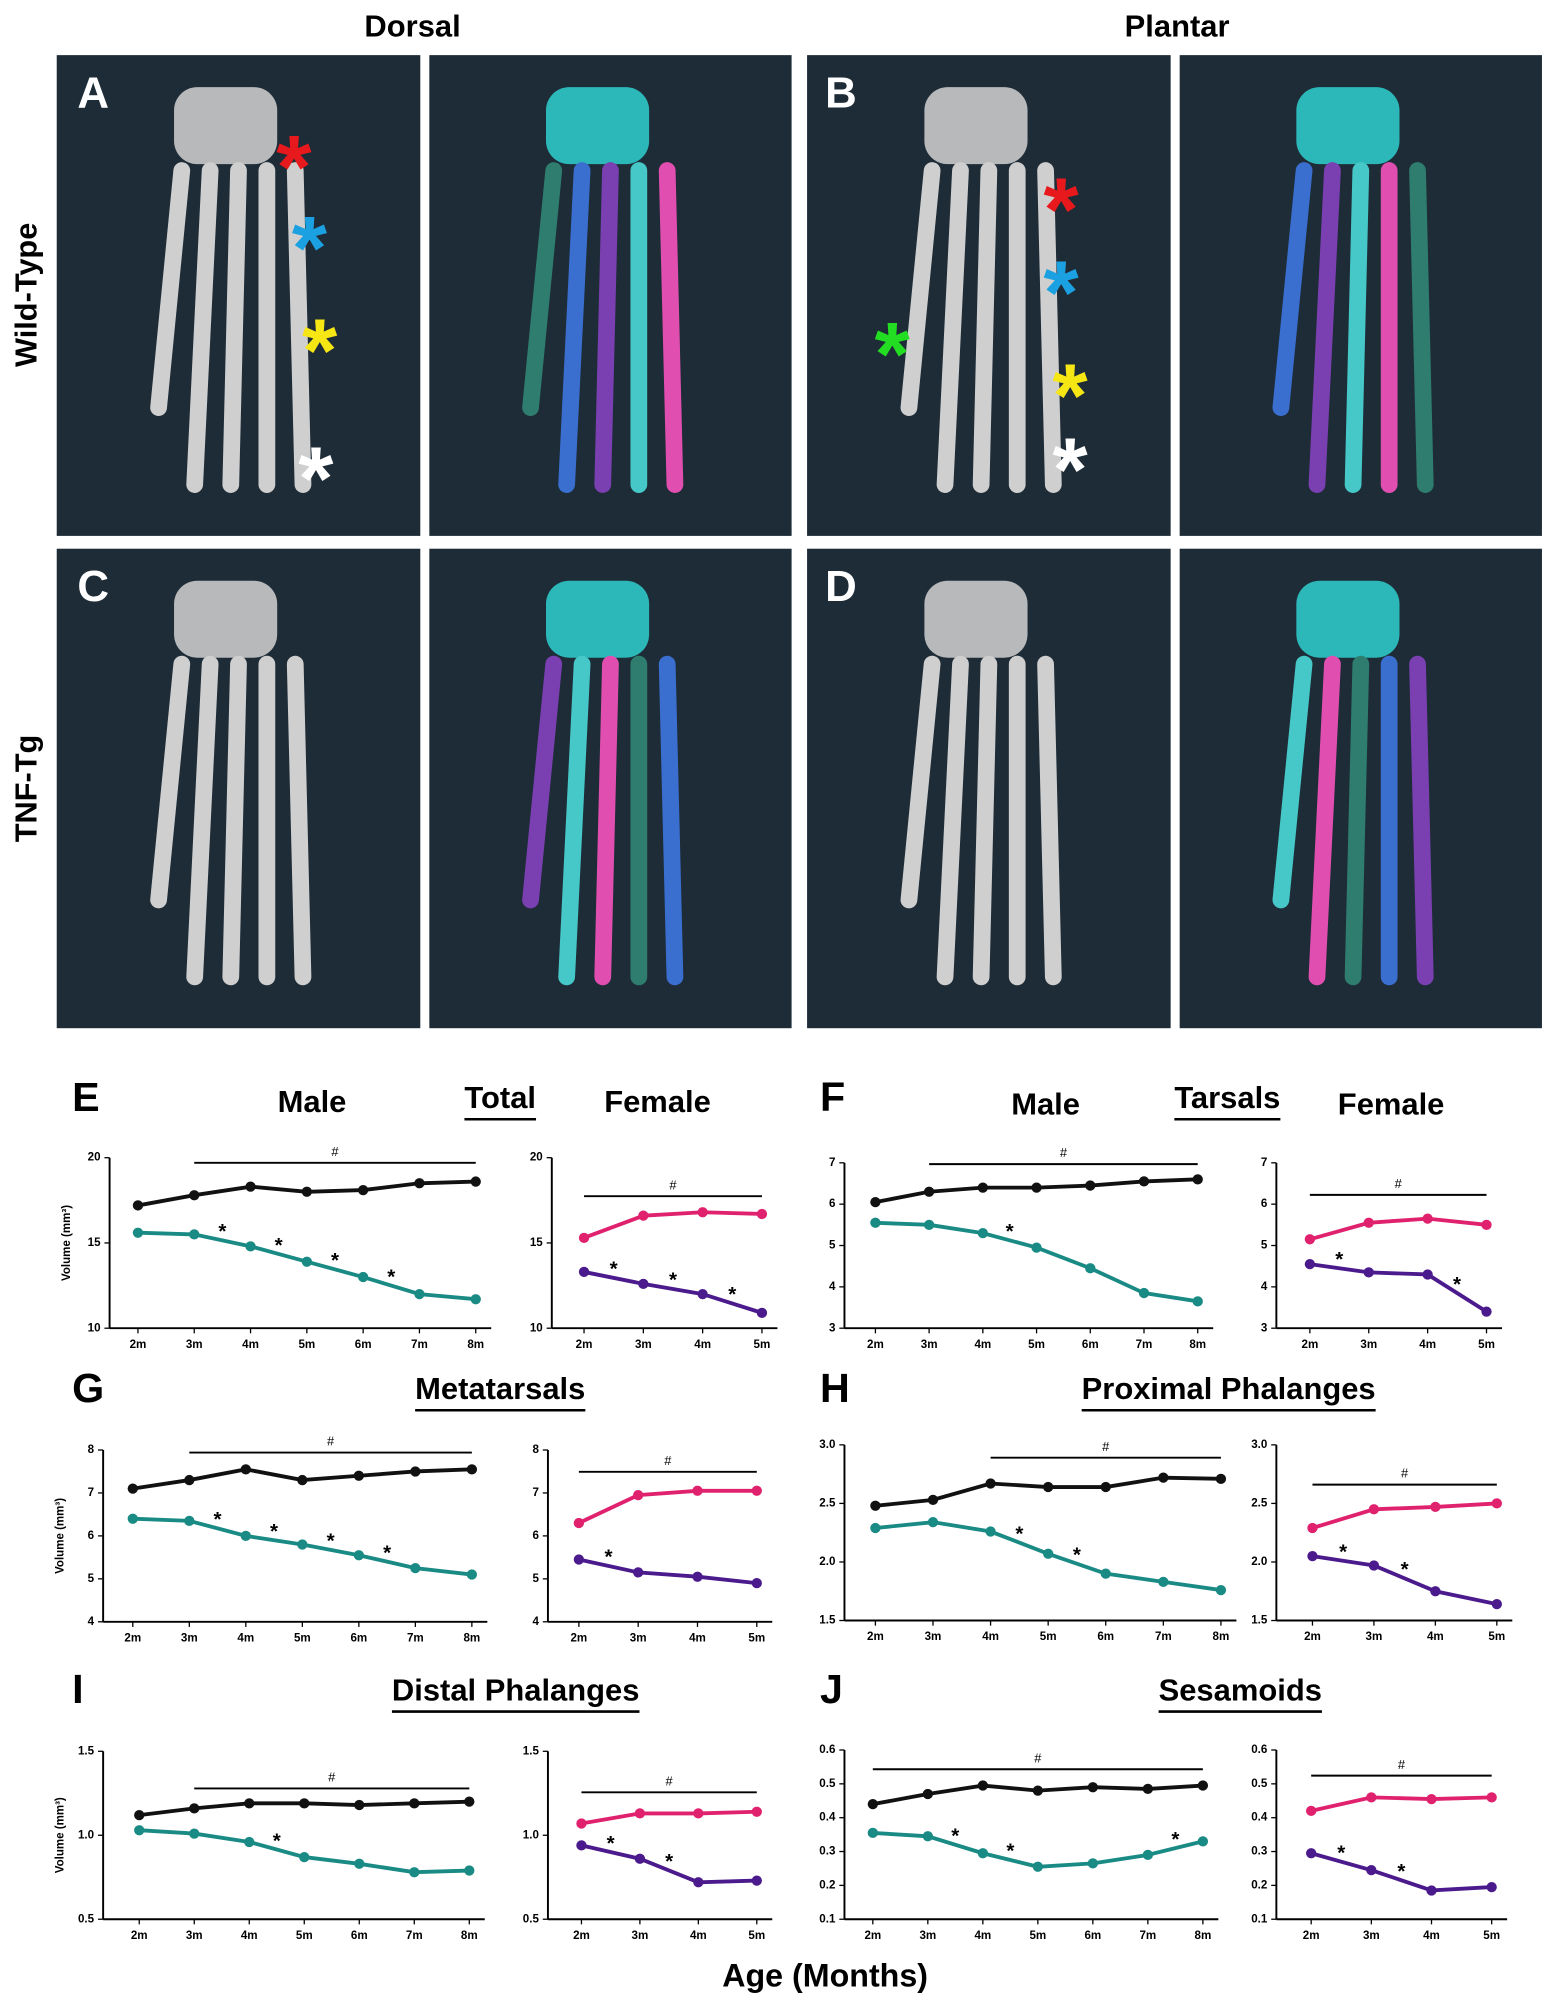 The height and width of the screenshot is (2000, 1560). Describe the element at coordinates (990, 1637) in the screenshot. I see `x-tick-label: 4m` at that location.